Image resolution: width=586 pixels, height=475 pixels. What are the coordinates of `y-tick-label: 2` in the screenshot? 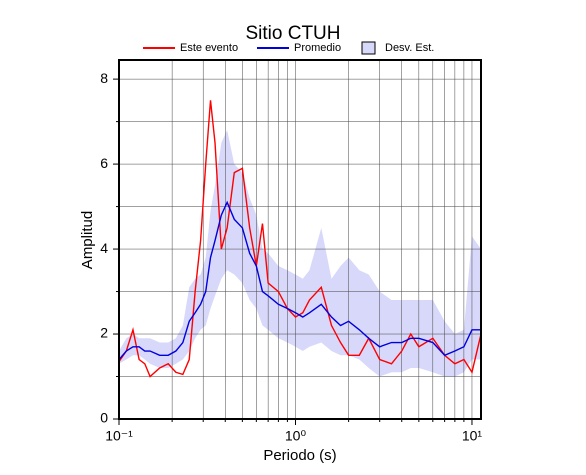 It's located at (104, 333).